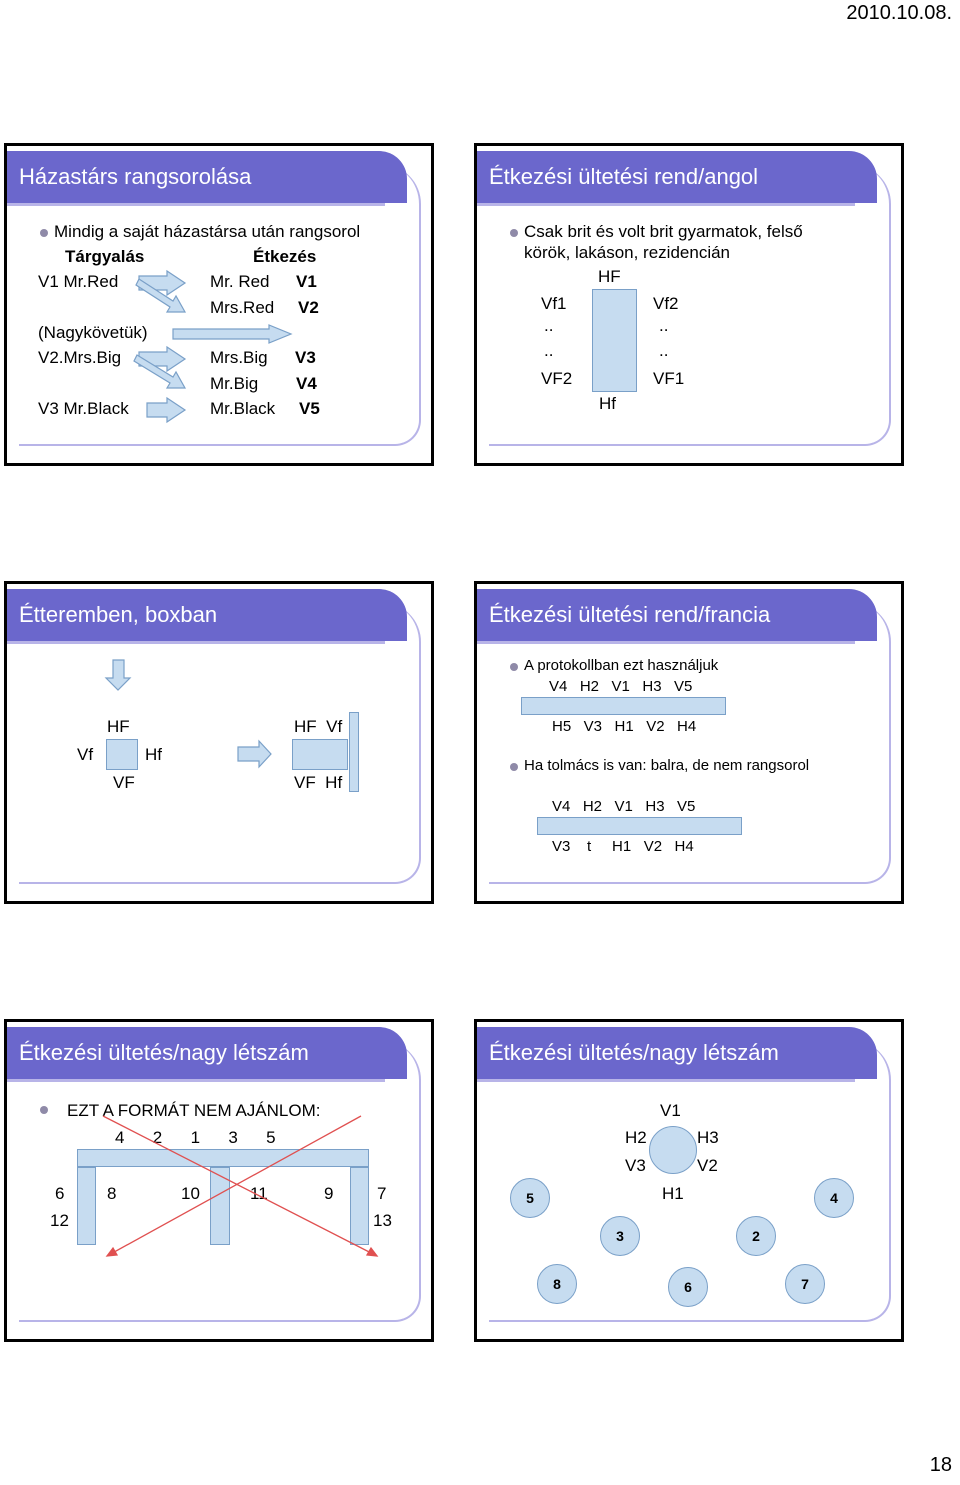 The width and height of the screenshot is (960, 1485). Describe the element at coordinates (318, 782) in the screenshot. I see `seats-vf-hf: VF Hf` at that location.